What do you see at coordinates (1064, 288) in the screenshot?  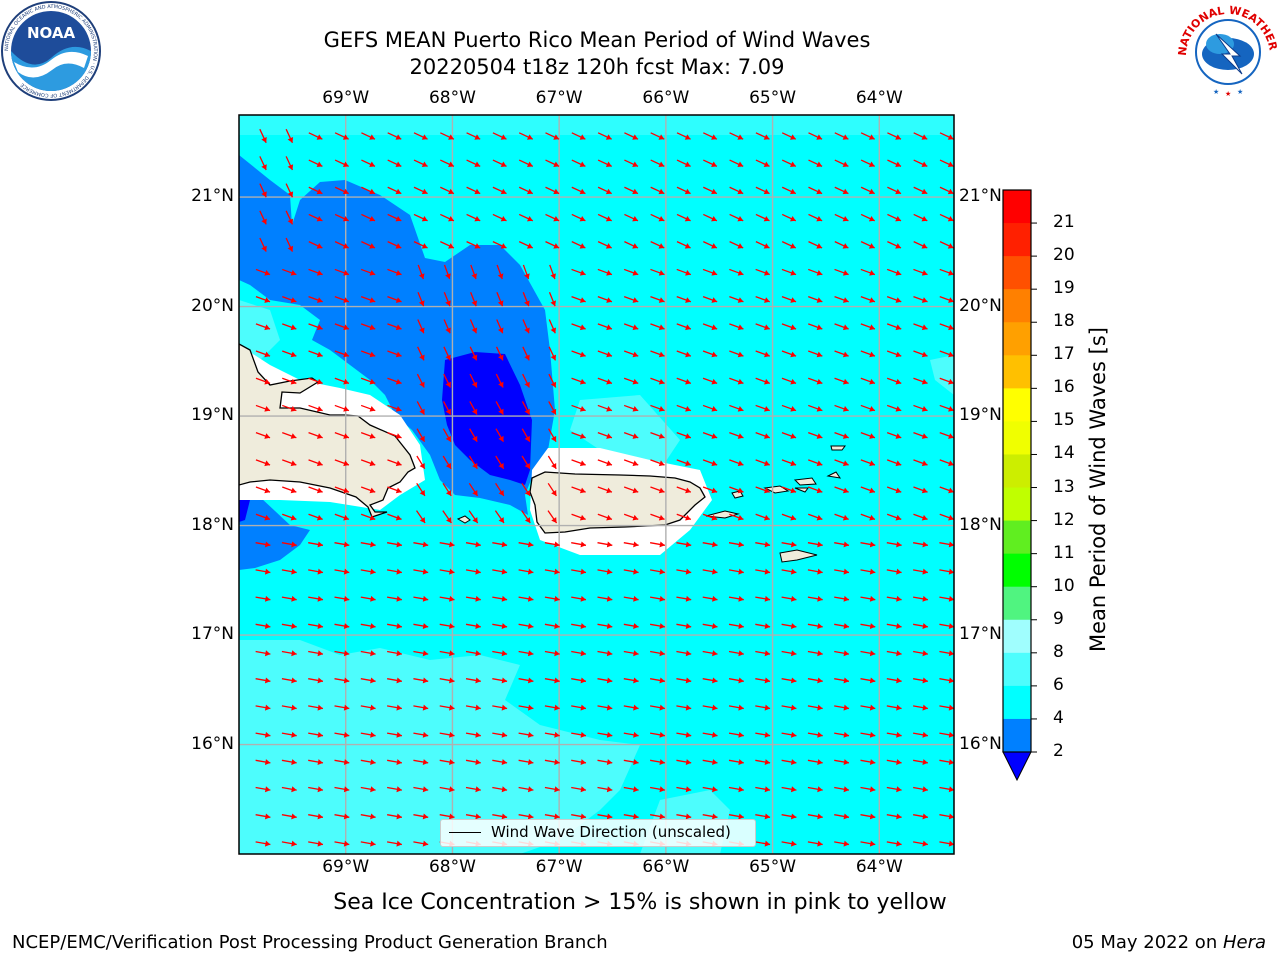 I see `colorbar-tick-label: 19` at bounding box center [1064, 288].